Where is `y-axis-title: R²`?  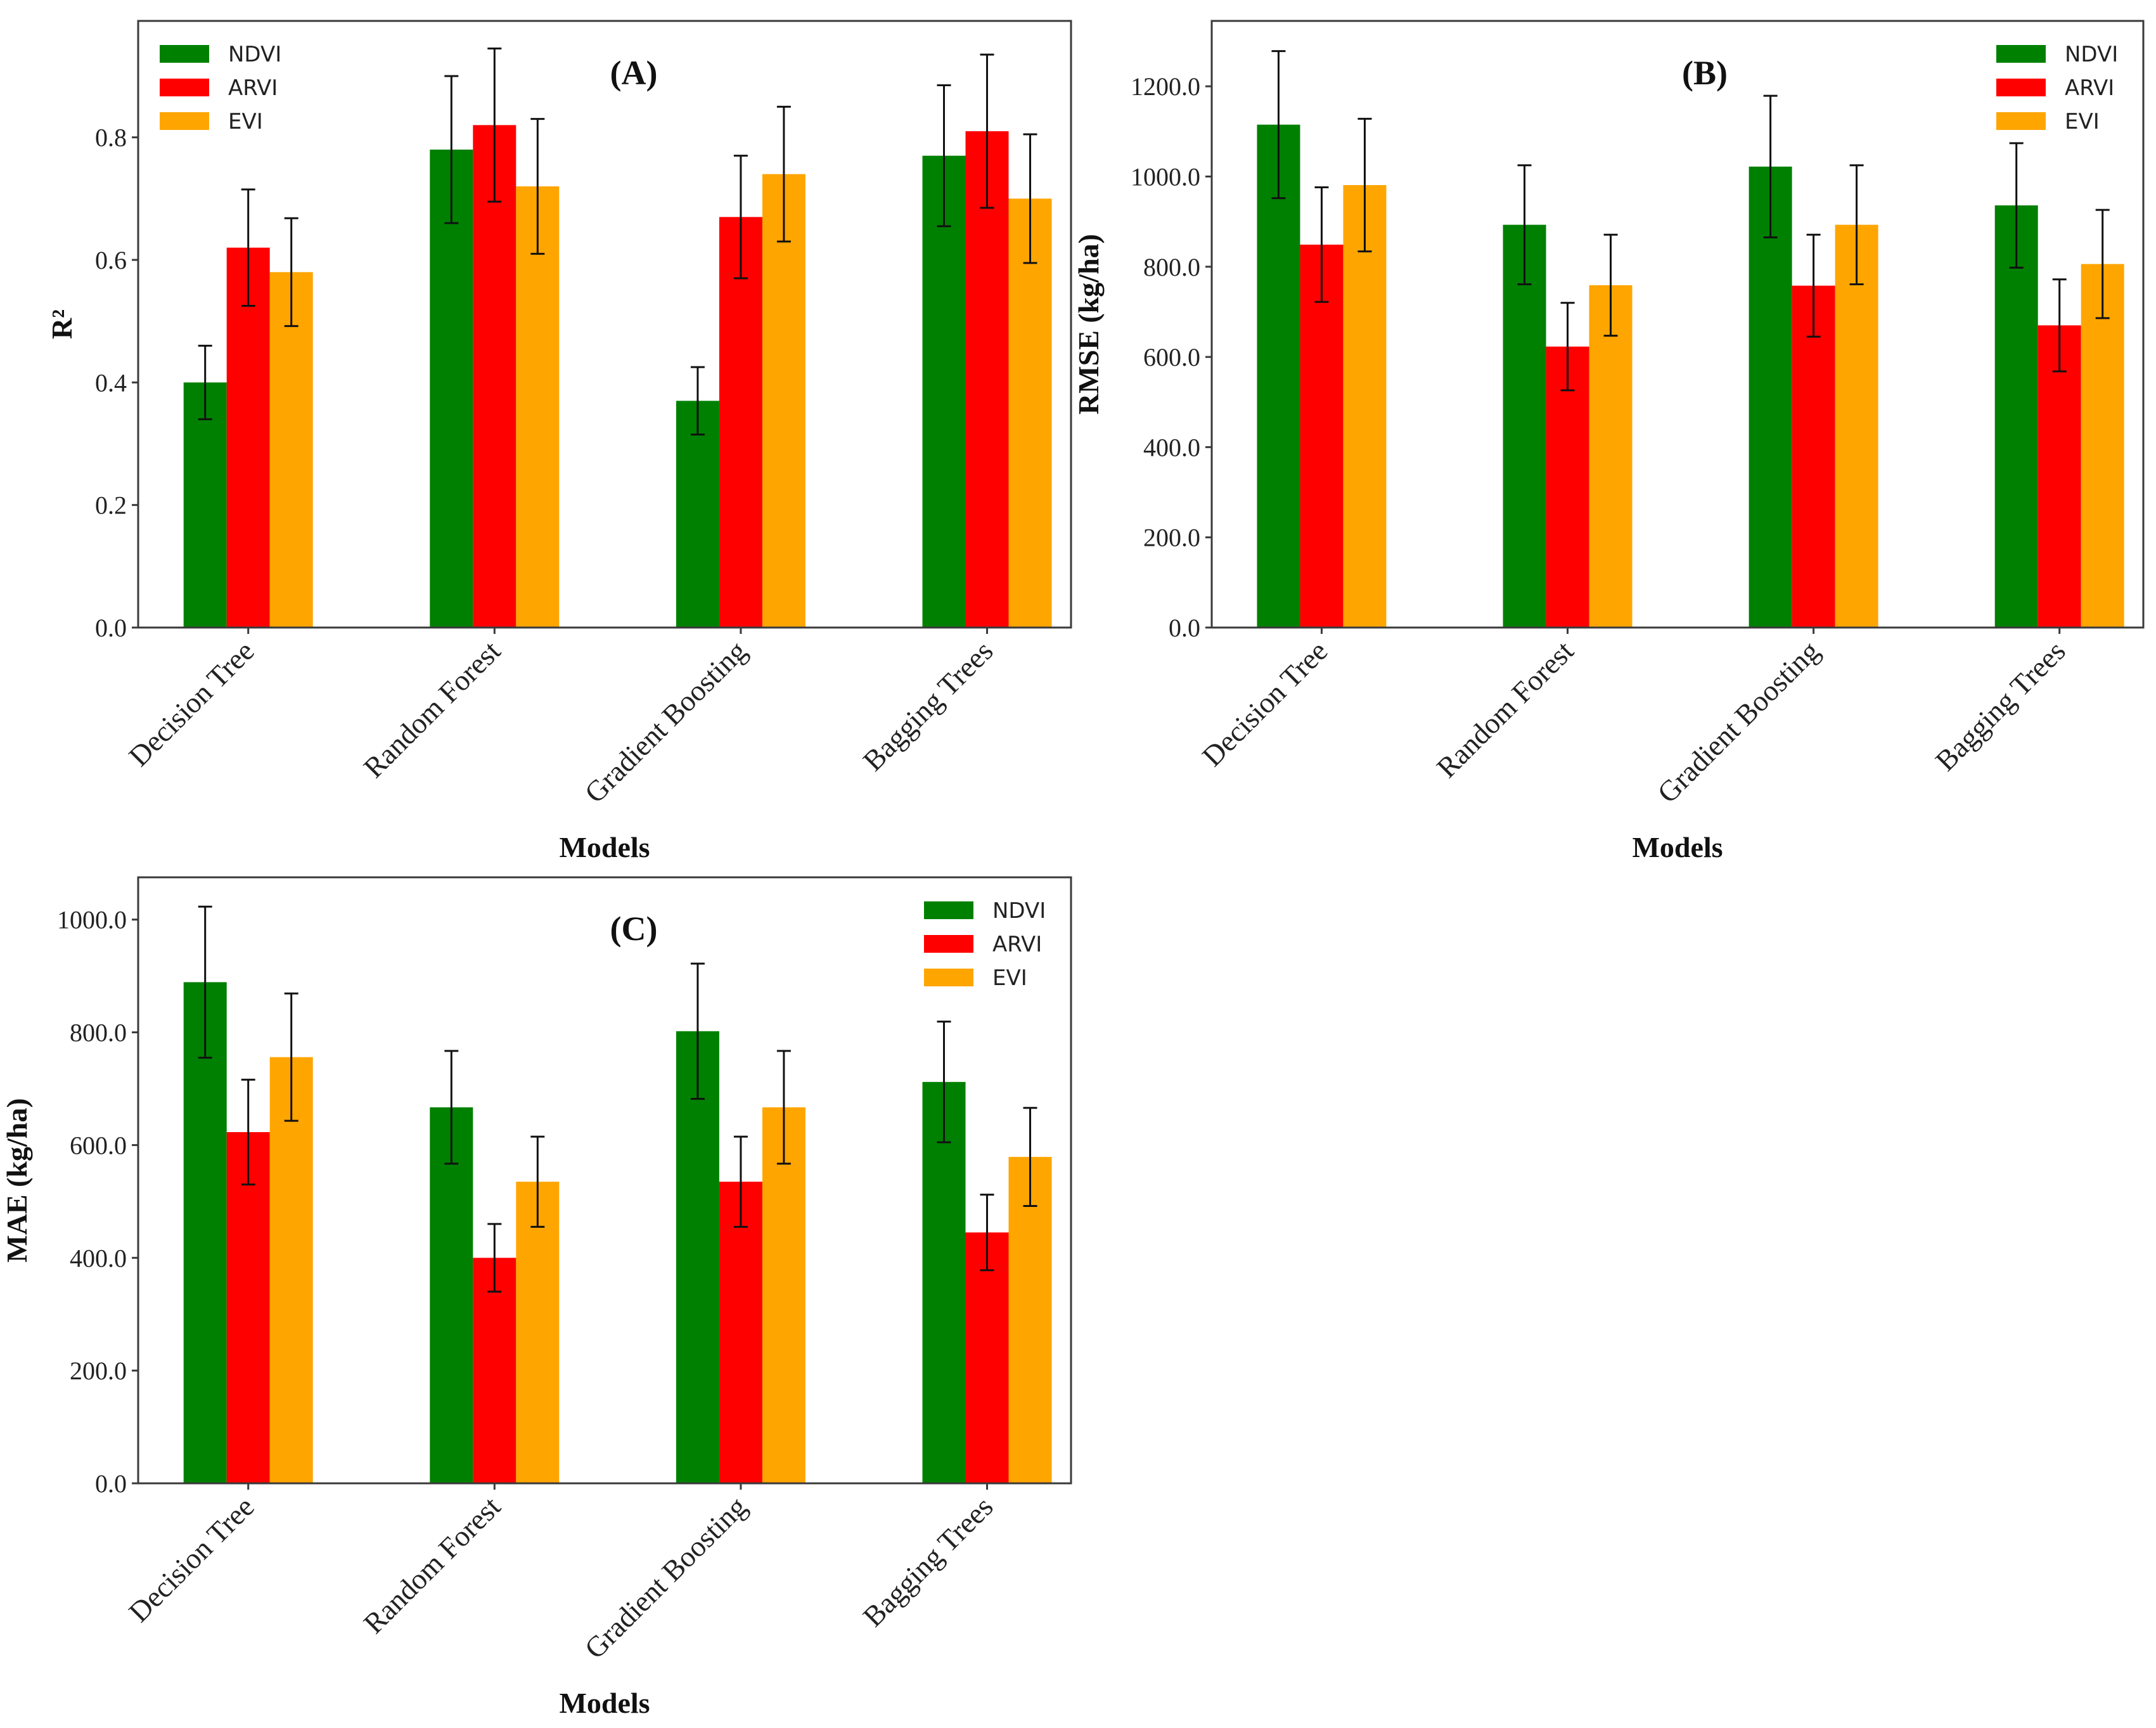 y-axis-title: R² is located at coordinates (62, 324).